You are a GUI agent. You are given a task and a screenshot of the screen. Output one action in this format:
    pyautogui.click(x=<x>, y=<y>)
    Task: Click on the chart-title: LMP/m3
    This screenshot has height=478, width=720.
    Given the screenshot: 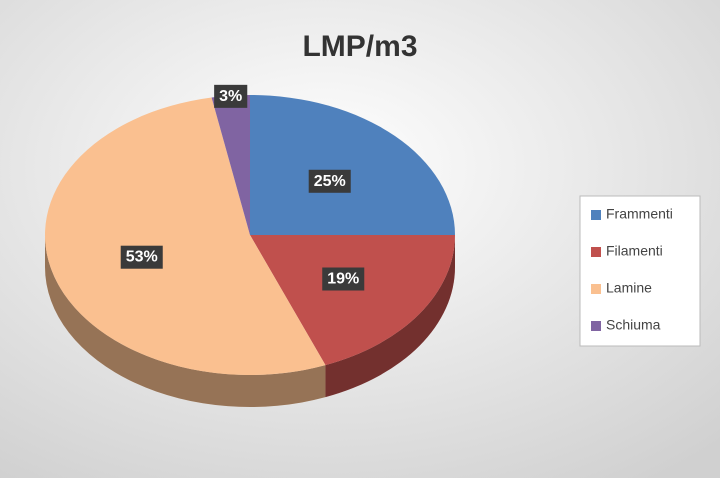 What is the action you would take?
    pyautogui.click(x=359, y=46)
    